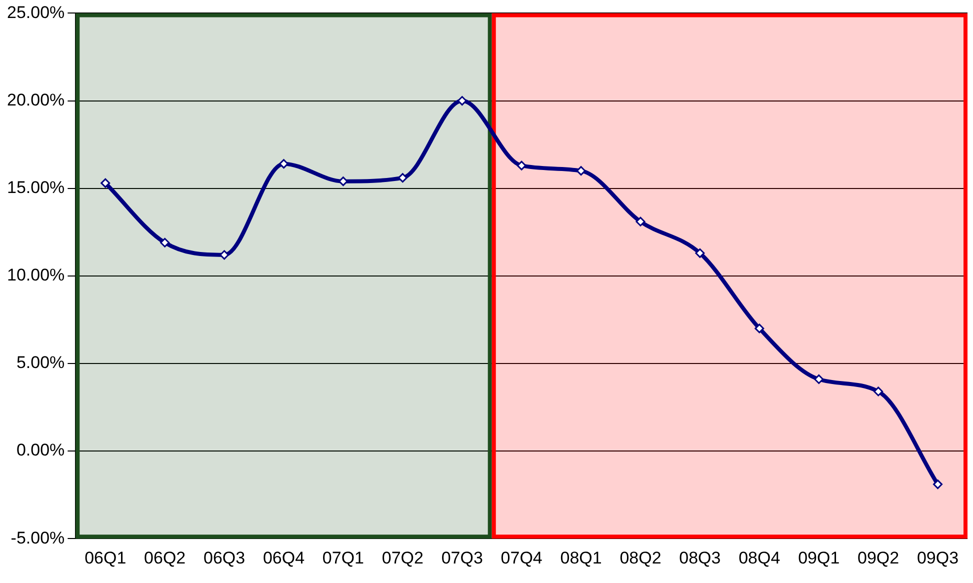 Image resolution: width=973 pixels, height=583 pixels. Describe the element at coordinates (521, 558) in the screenshot. I see `x-tick-label: 07Q4` at that location.